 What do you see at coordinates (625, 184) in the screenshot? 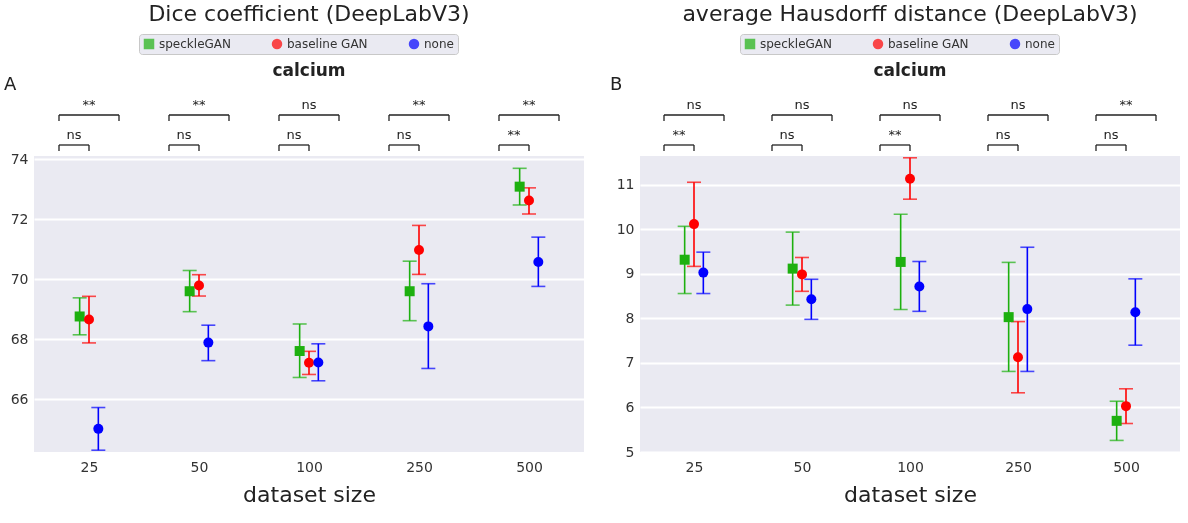
I see `y-tick-label: 11` at bounding box center [625, 184].